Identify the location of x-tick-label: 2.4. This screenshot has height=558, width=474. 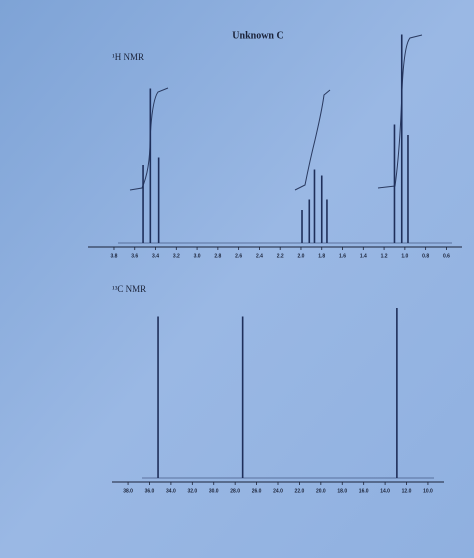
(259, 256).